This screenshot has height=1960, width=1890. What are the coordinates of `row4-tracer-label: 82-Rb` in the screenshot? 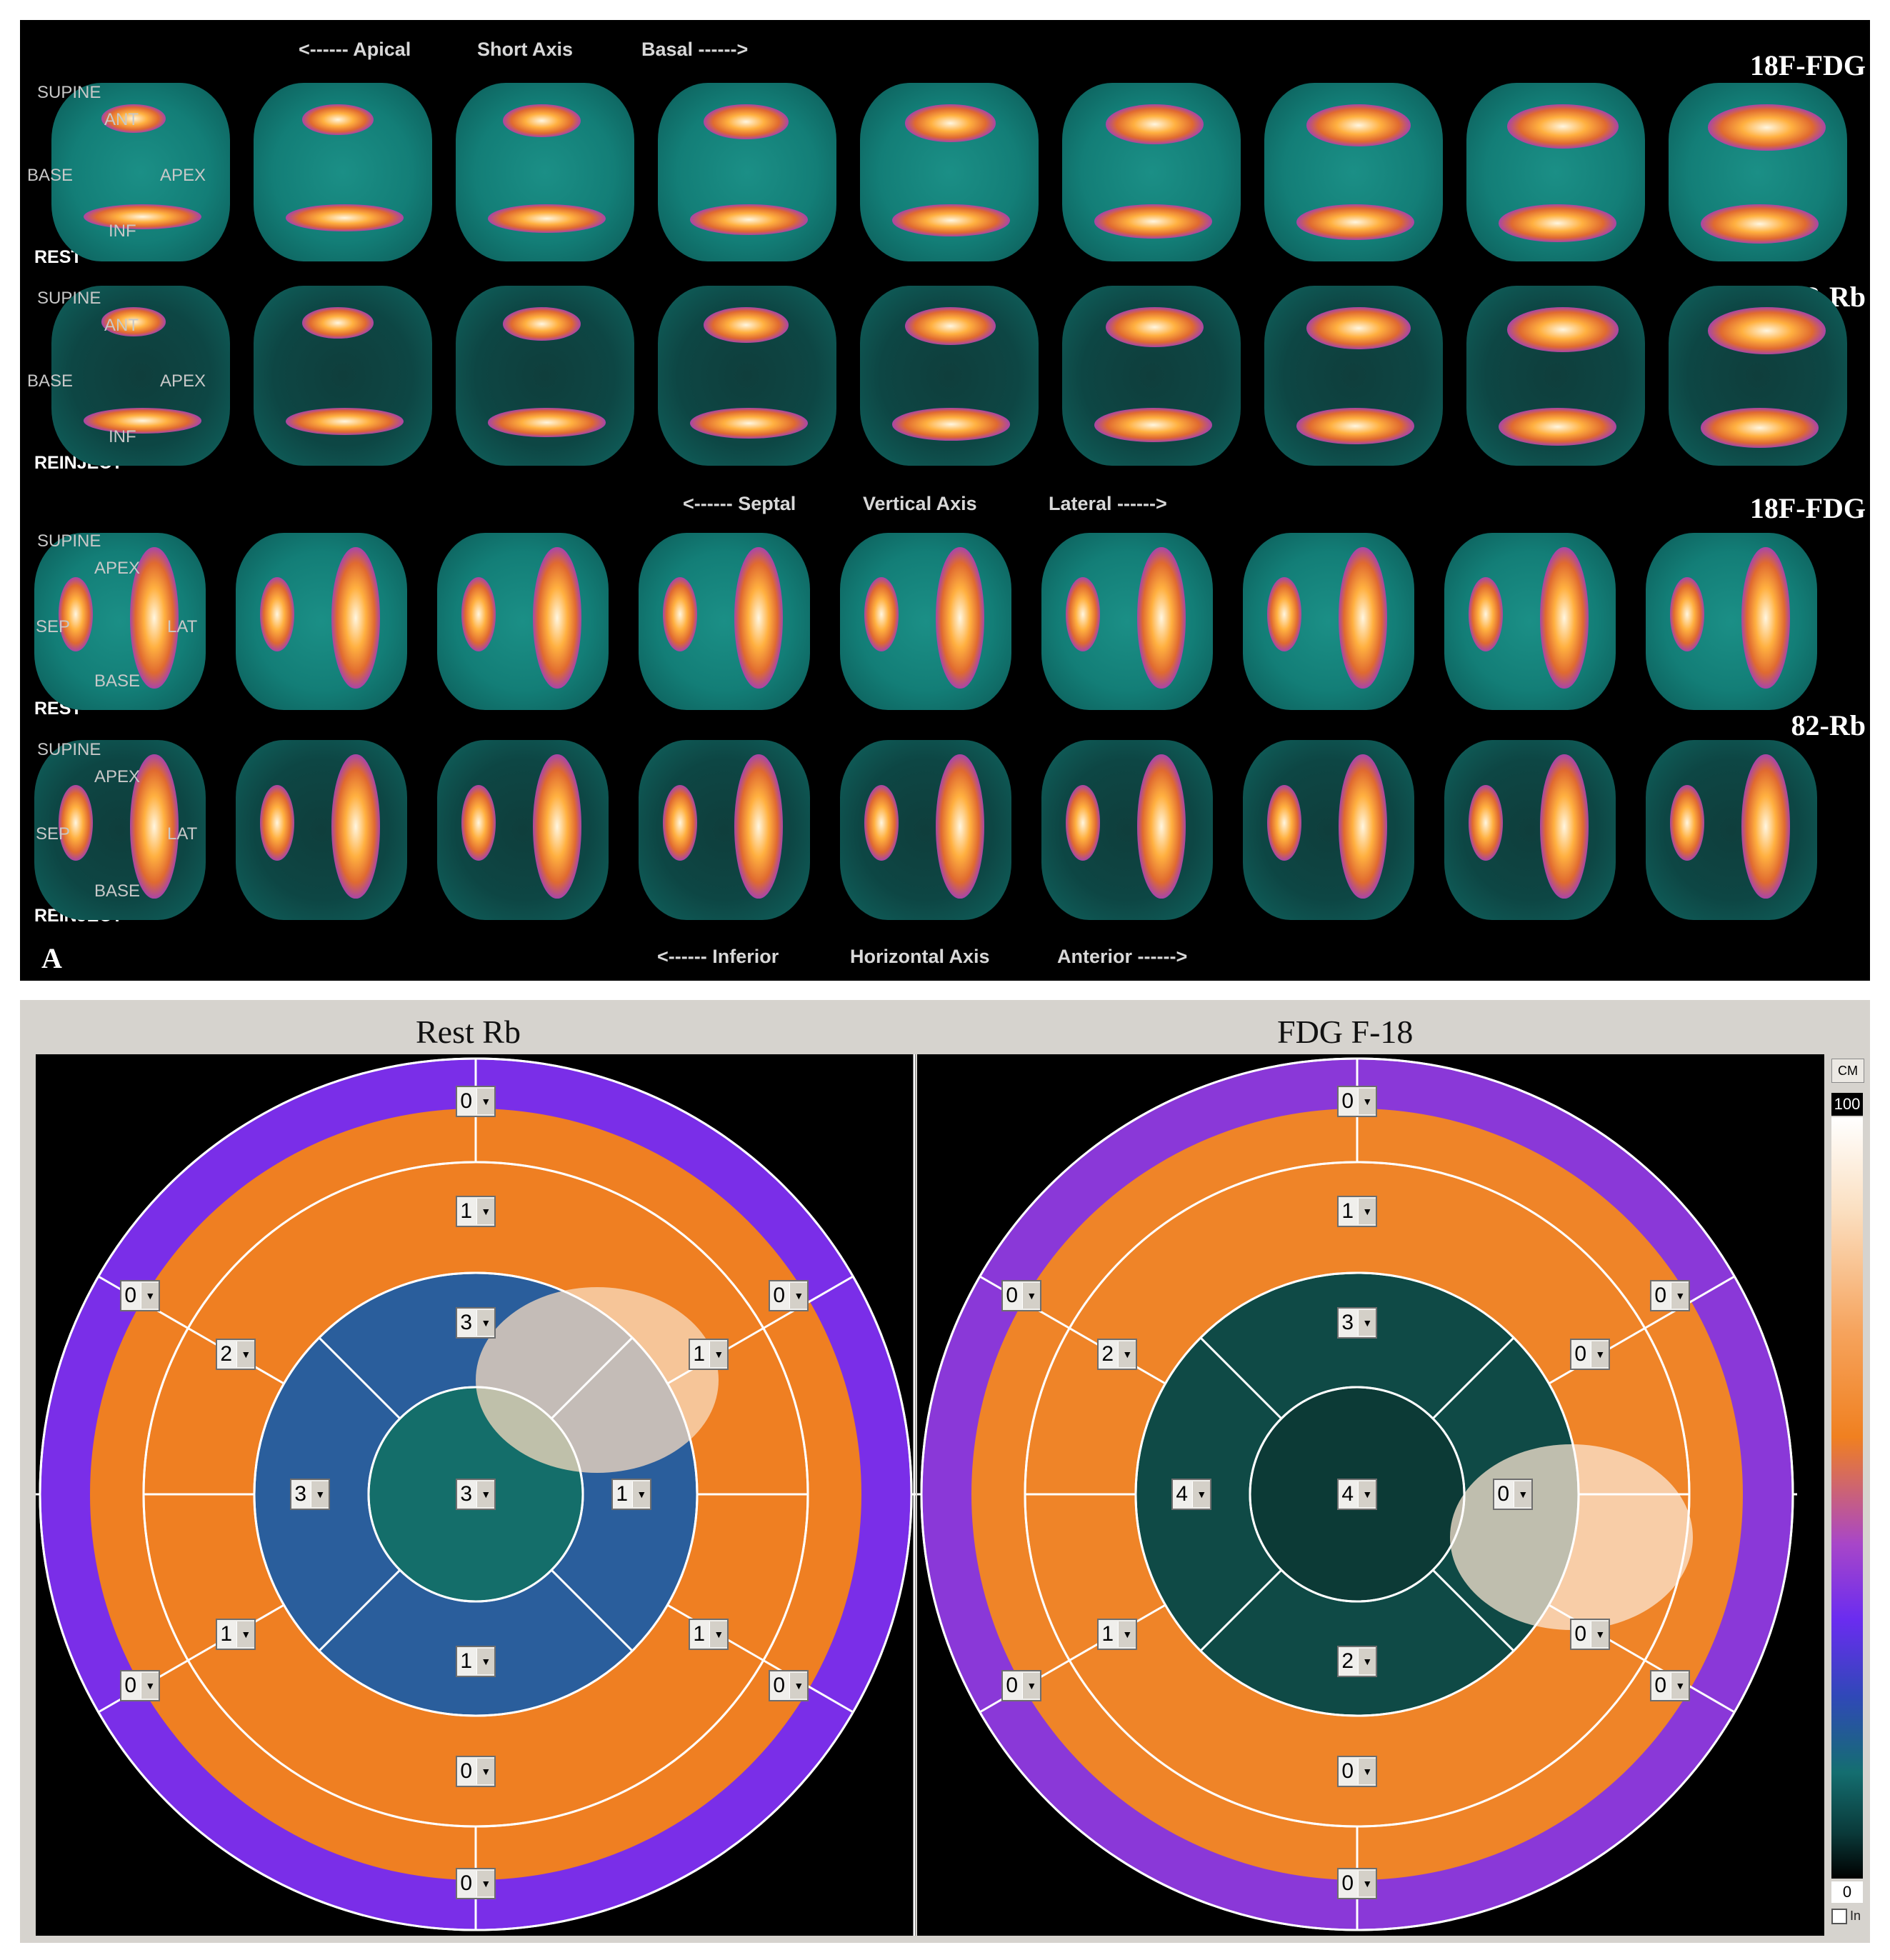 It's located at (1828, 725).